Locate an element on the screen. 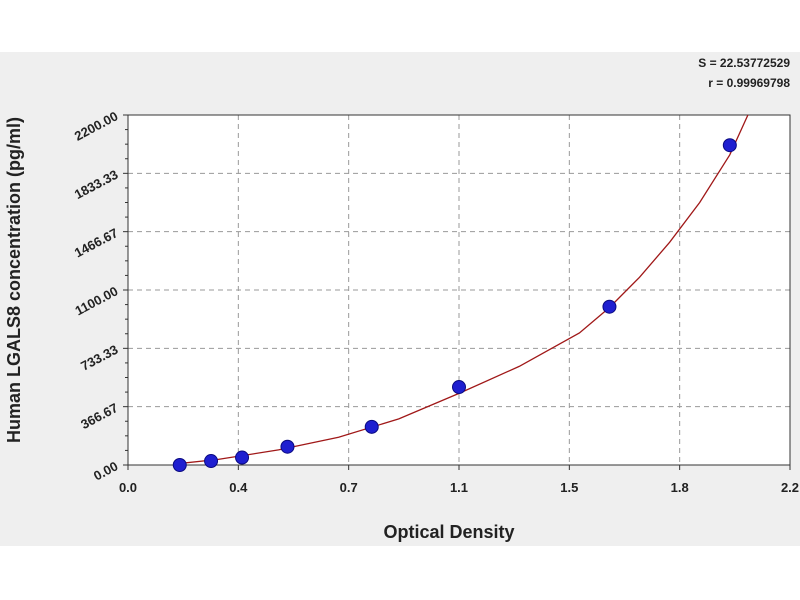 The image size is (800, 600). x-tick-label: 0.7 is located at coordinates (349, 487).